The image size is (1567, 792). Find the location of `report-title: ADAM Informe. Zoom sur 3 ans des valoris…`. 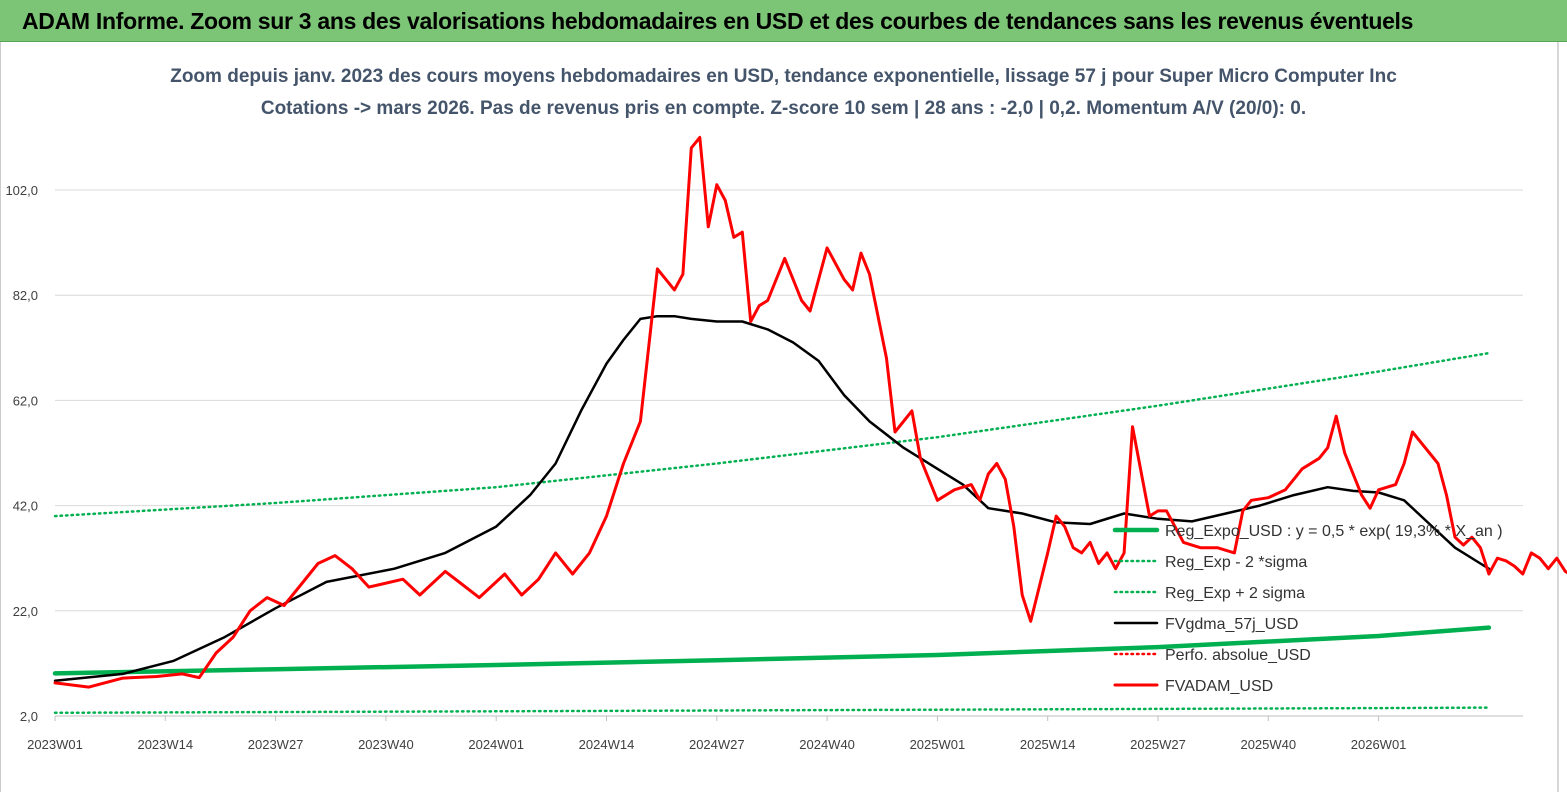

report-title: ADAM Informe. Zoom sur 3 ans des valoris… is located at coordinates (718, 21).